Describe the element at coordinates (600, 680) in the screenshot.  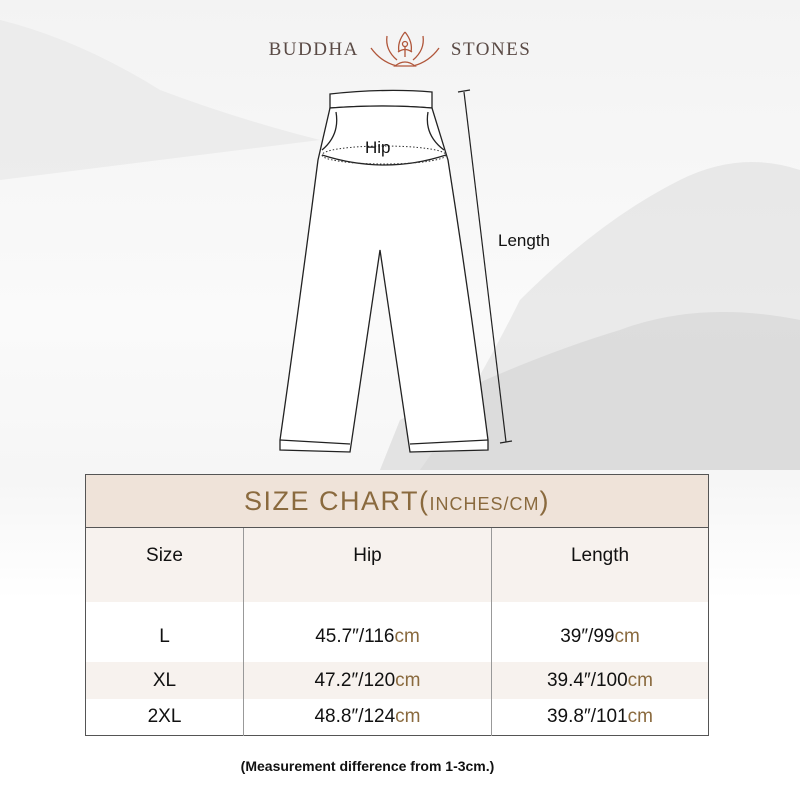
I see `length-cell: 39.4″/100cm` at that location.